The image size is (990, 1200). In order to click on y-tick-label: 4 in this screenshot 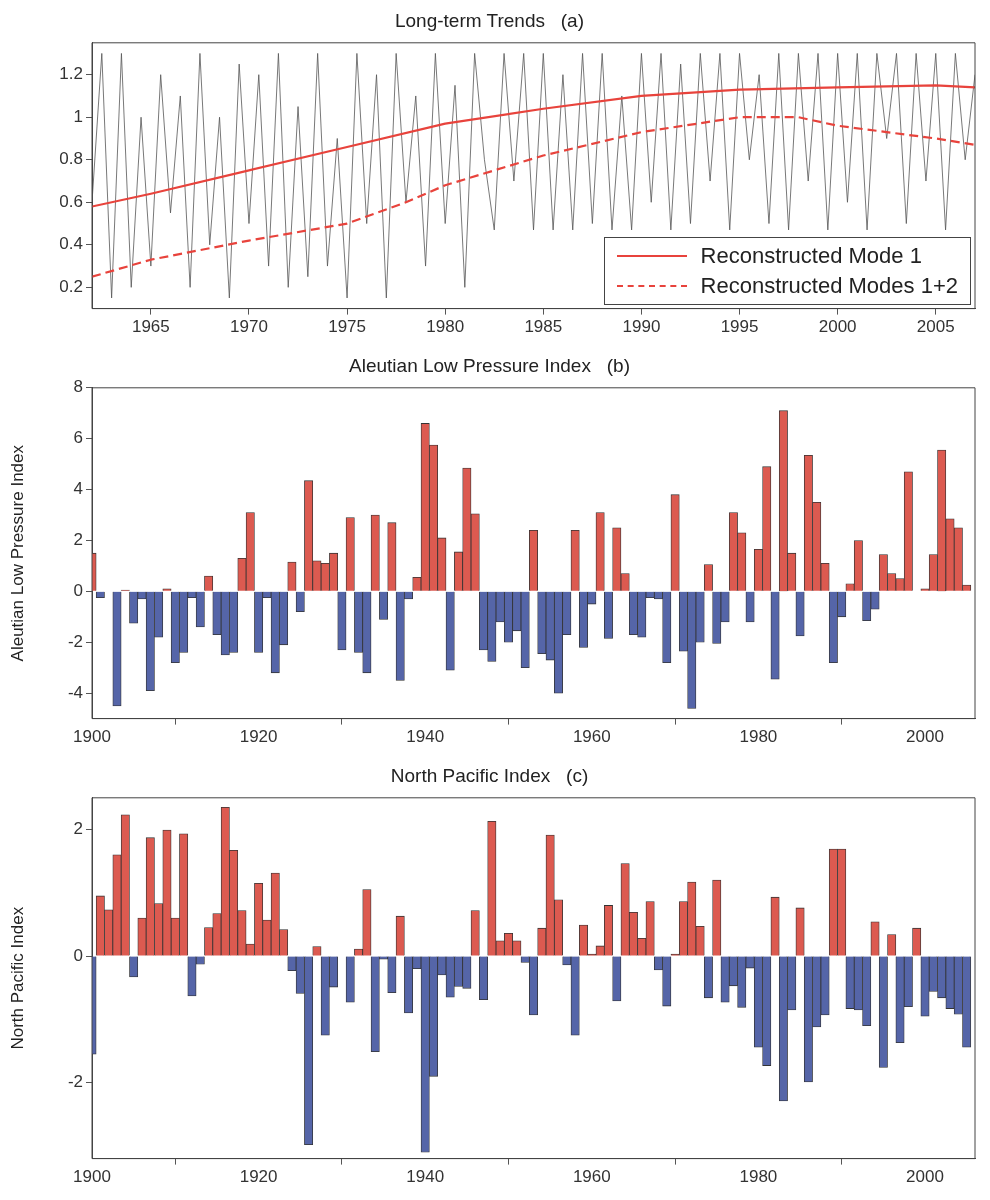, I will do `click(78, 489)`.